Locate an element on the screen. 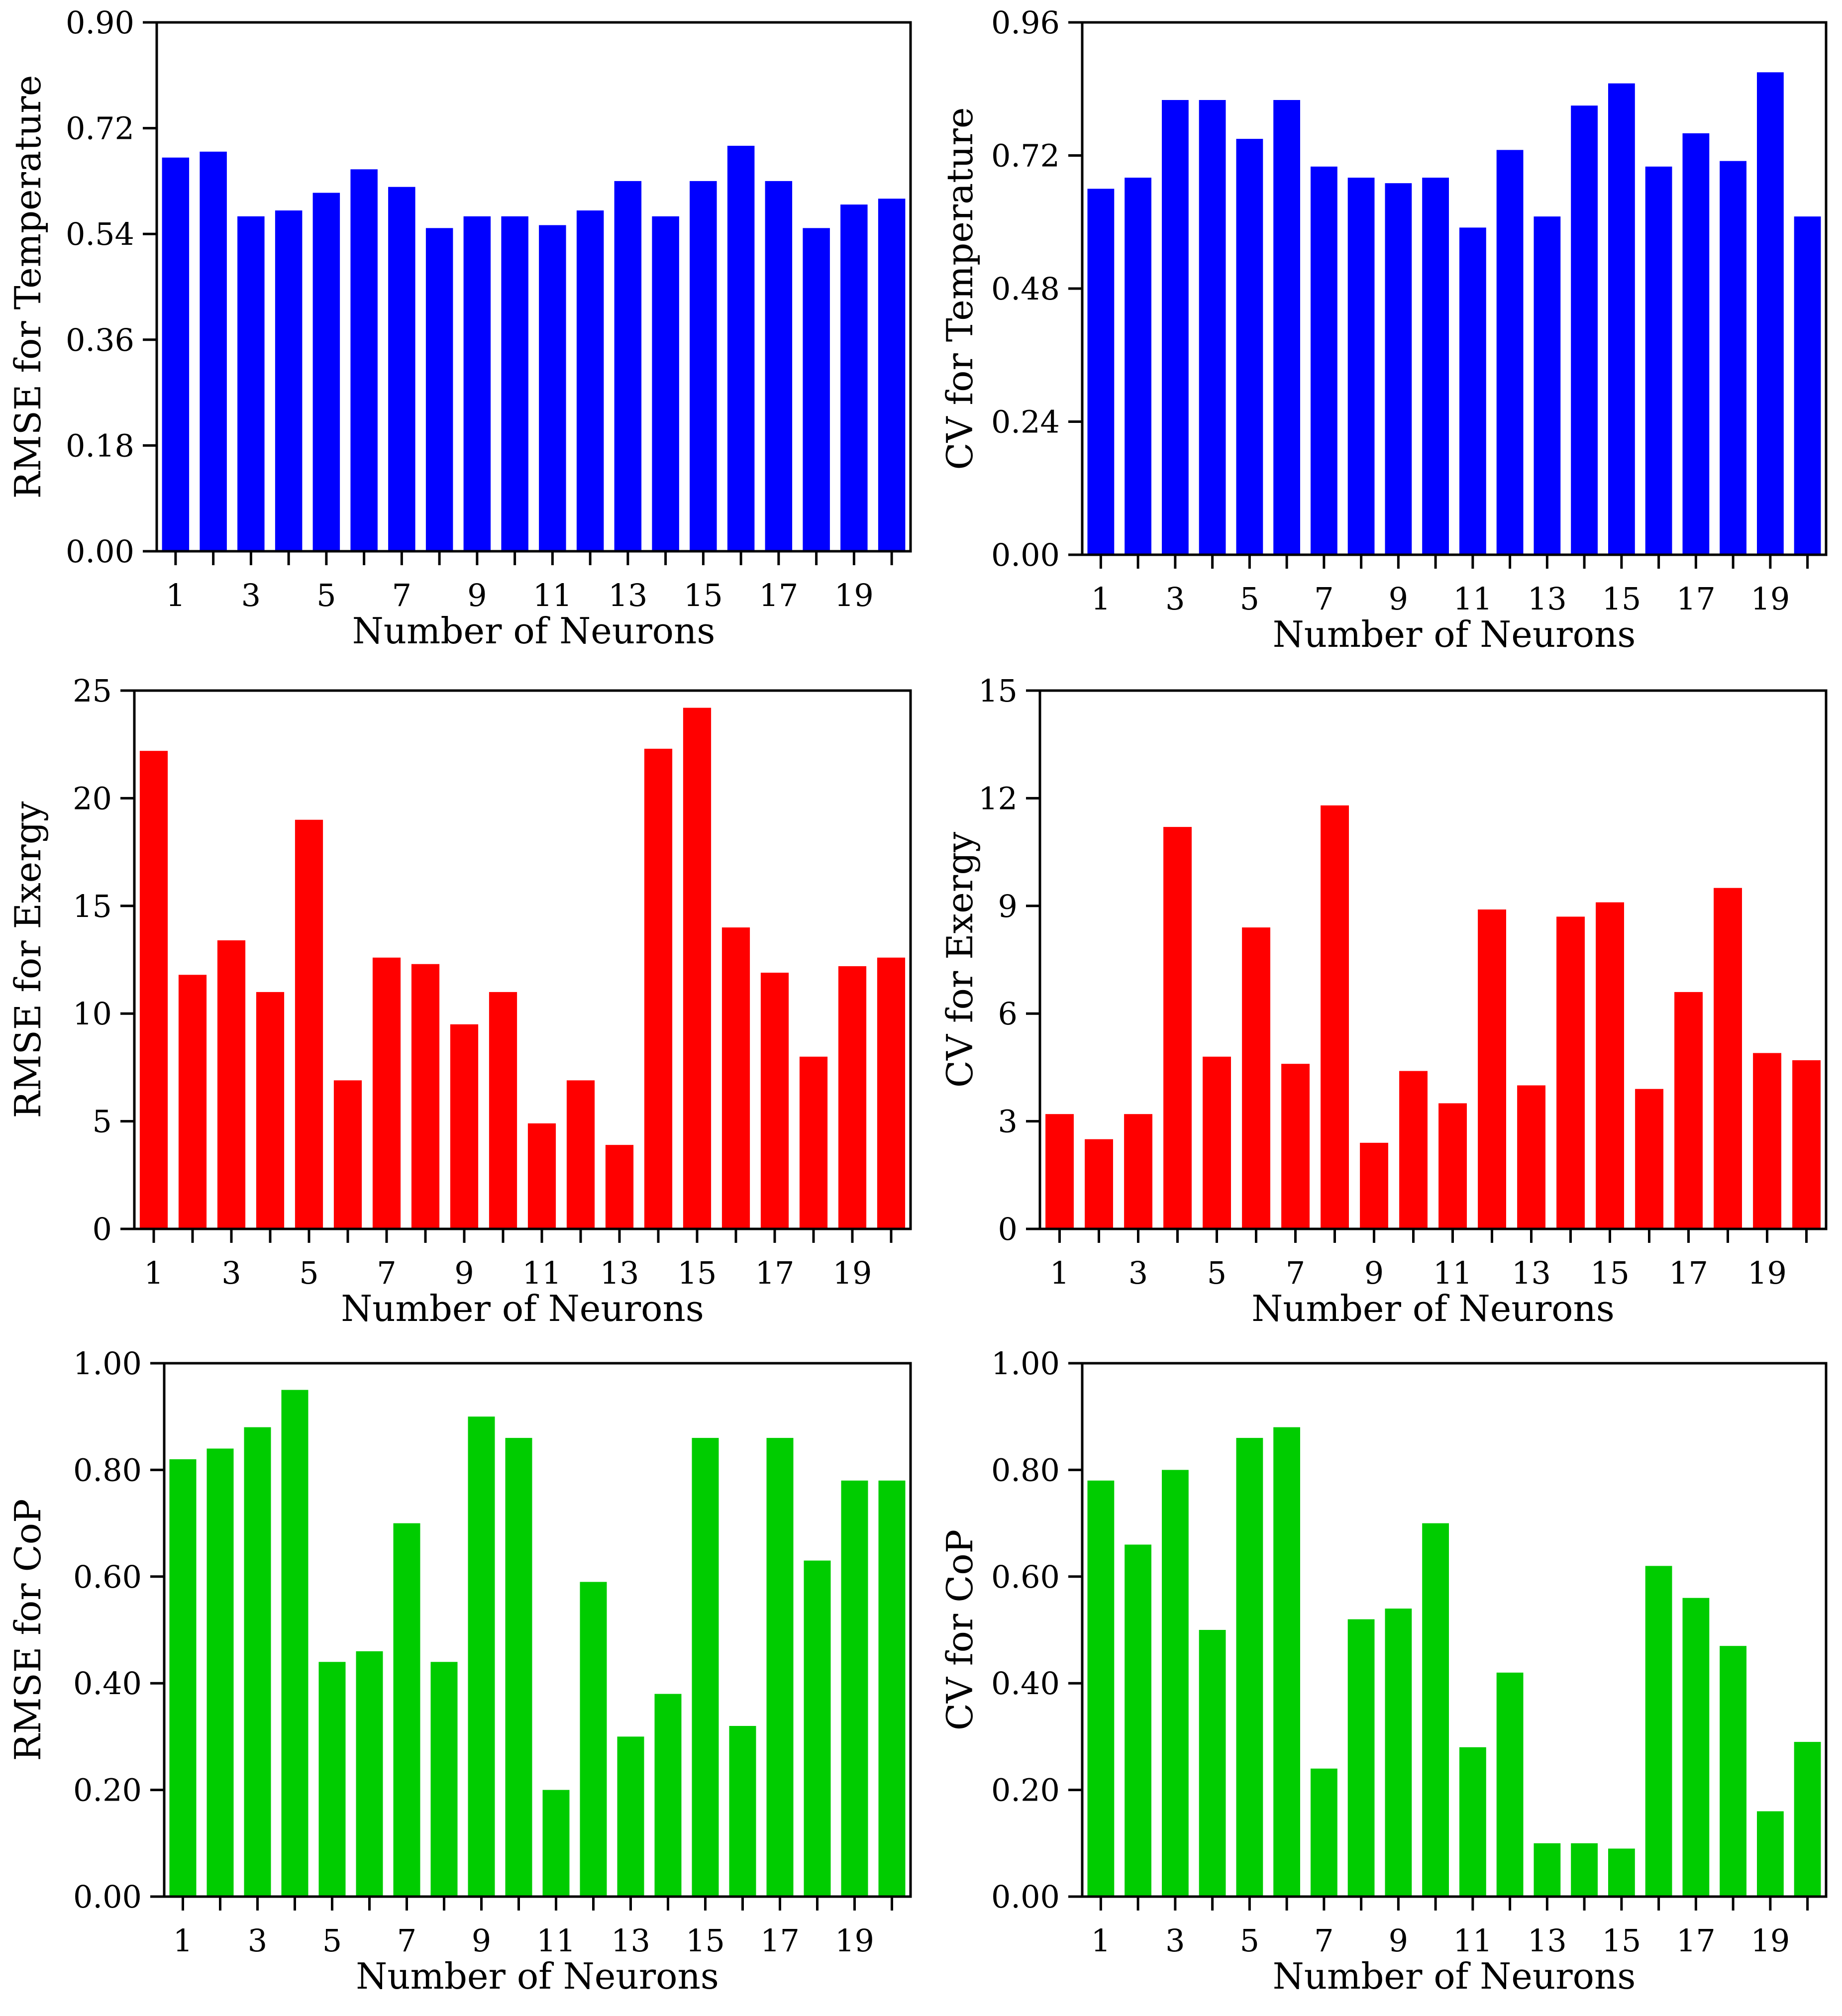 This screenshot has width=1842, height=2016. y-axis-label: RMSE for Exergy is located at coordinates (28, 959).